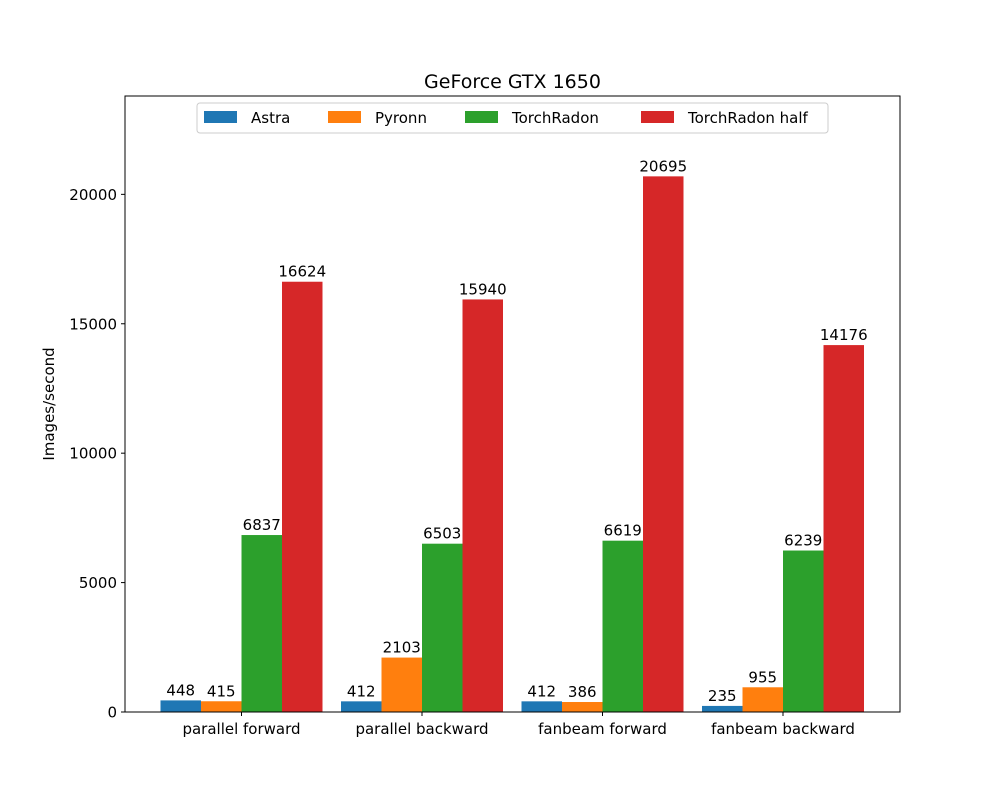  Describe the element at coordinates (582, 707) in the screenshot. I see `bar-pyronn-fanbeam-forward` at that location.